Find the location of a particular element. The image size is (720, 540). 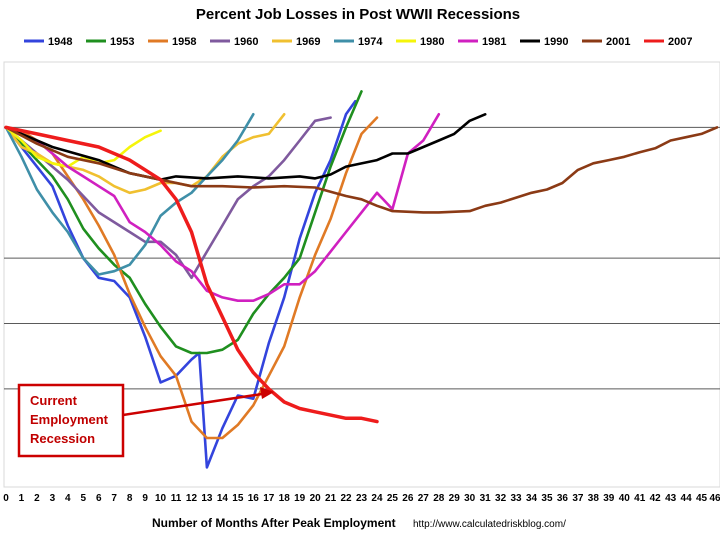

series-1960-line is located at coordinates (168, 198).